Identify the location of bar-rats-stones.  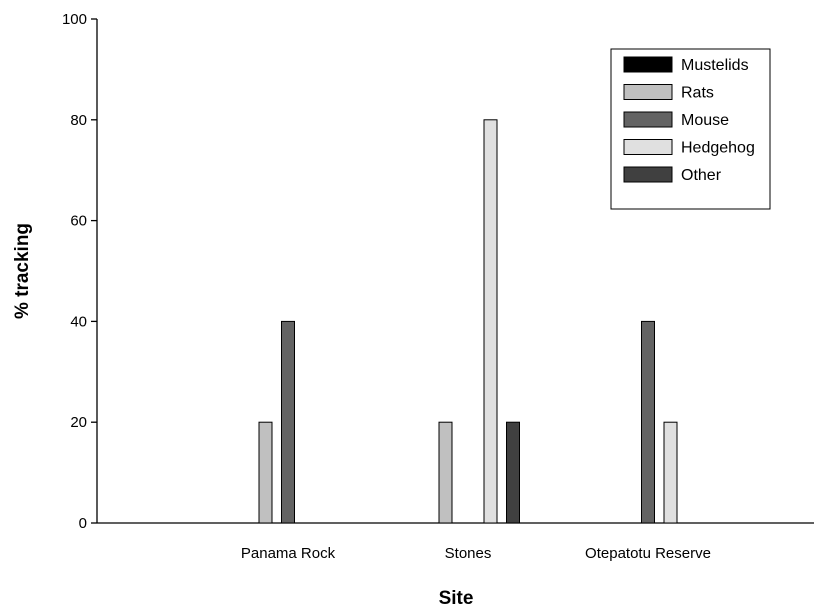
(445, 472).